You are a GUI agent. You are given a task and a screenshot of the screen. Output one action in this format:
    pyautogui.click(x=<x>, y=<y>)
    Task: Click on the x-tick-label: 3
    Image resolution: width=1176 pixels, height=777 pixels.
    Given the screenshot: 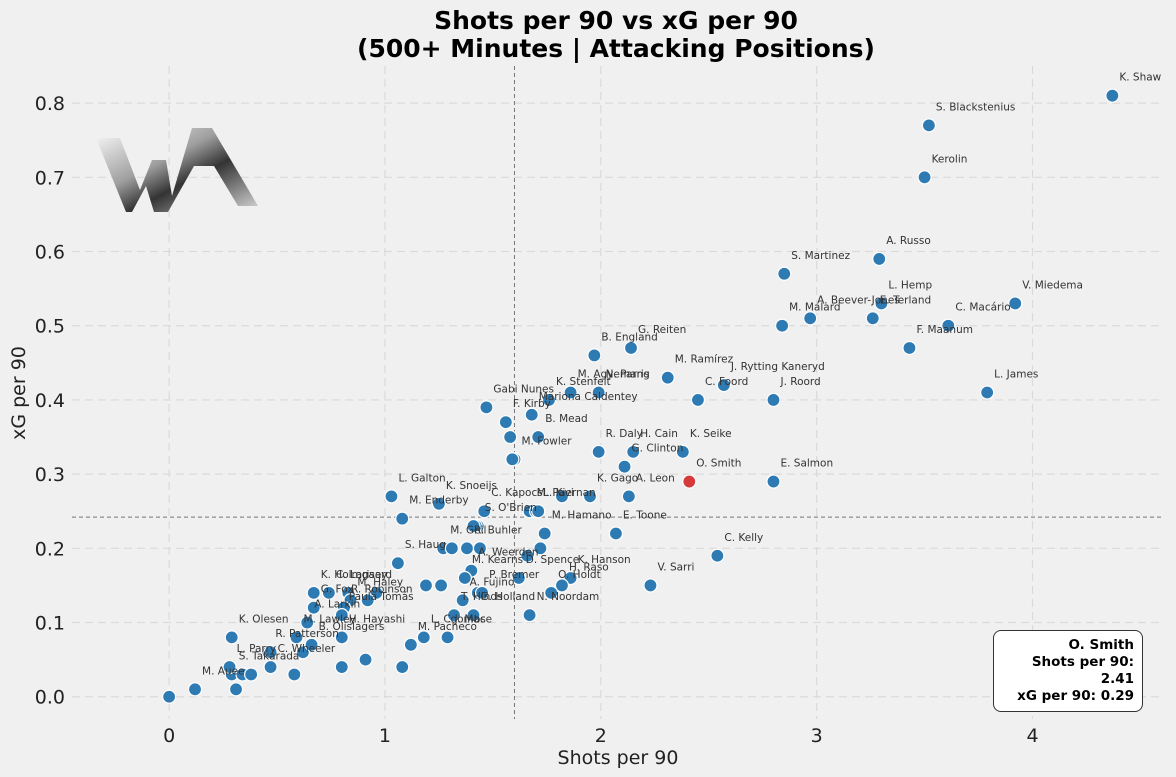 What is the action you would take?
    pyautogui.click(x=817, y=736)
    